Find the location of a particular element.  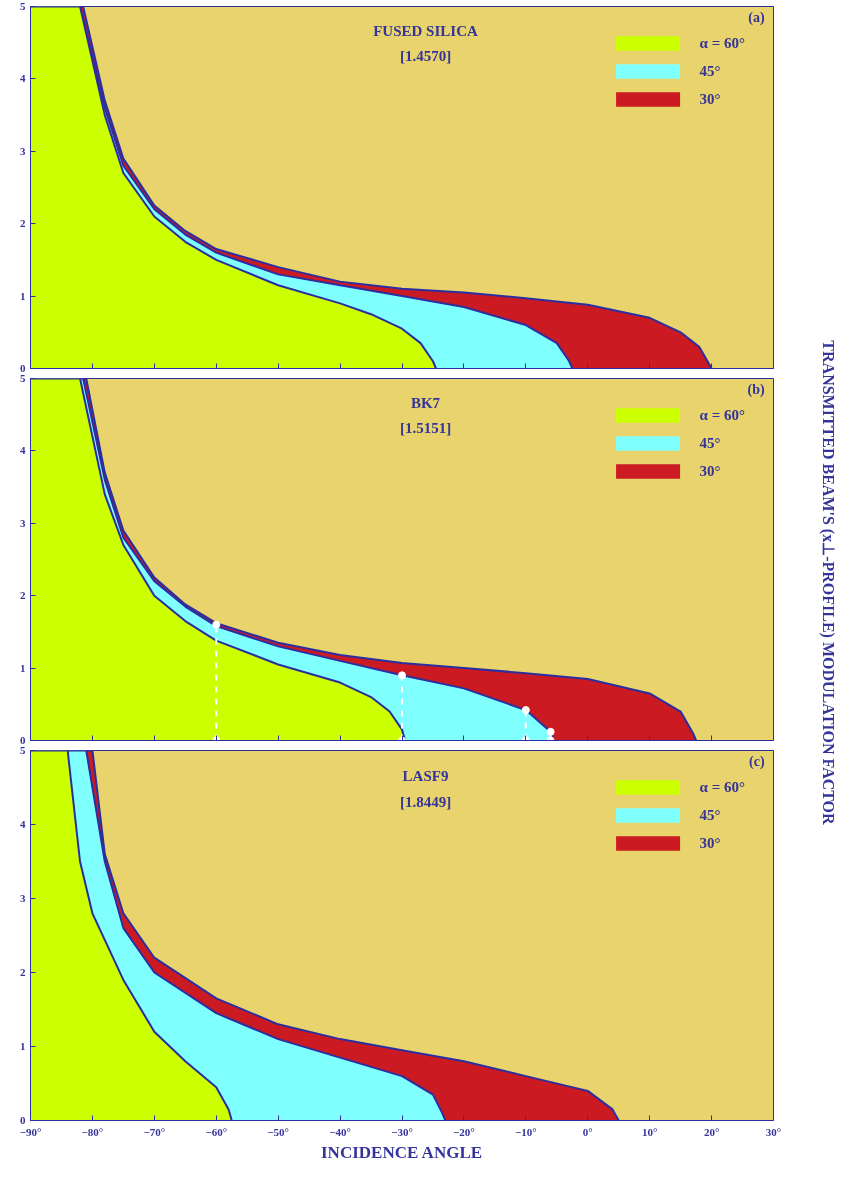

text: BK7 is located at coordinates (425, 403).